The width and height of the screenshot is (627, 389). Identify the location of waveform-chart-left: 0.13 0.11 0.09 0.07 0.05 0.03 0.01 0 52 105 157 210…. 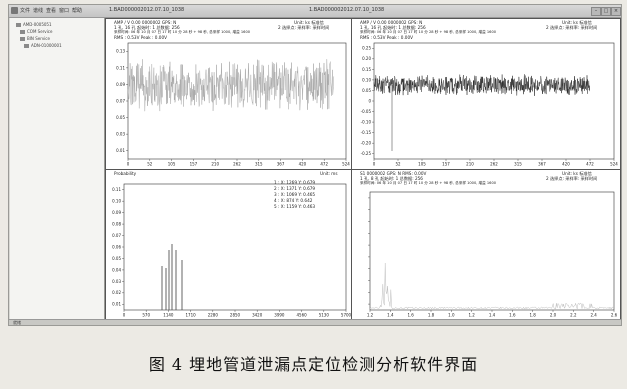
(233, 104).